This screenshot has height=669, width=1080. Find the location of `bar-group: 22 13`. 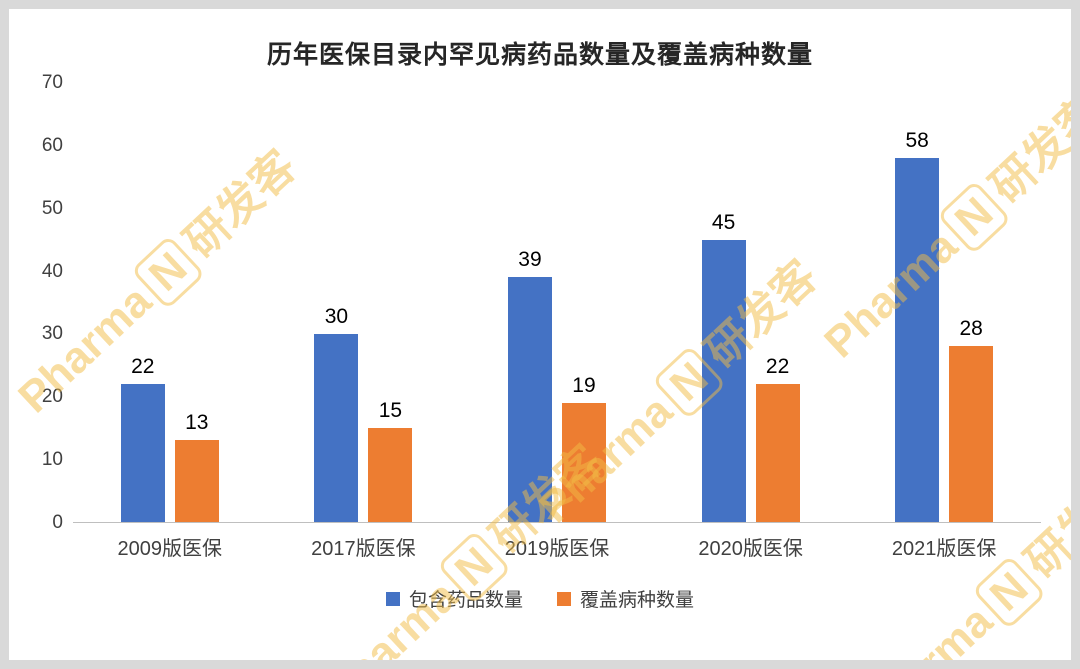

bar-group: 22 13 is located at coordinates (170, 302).